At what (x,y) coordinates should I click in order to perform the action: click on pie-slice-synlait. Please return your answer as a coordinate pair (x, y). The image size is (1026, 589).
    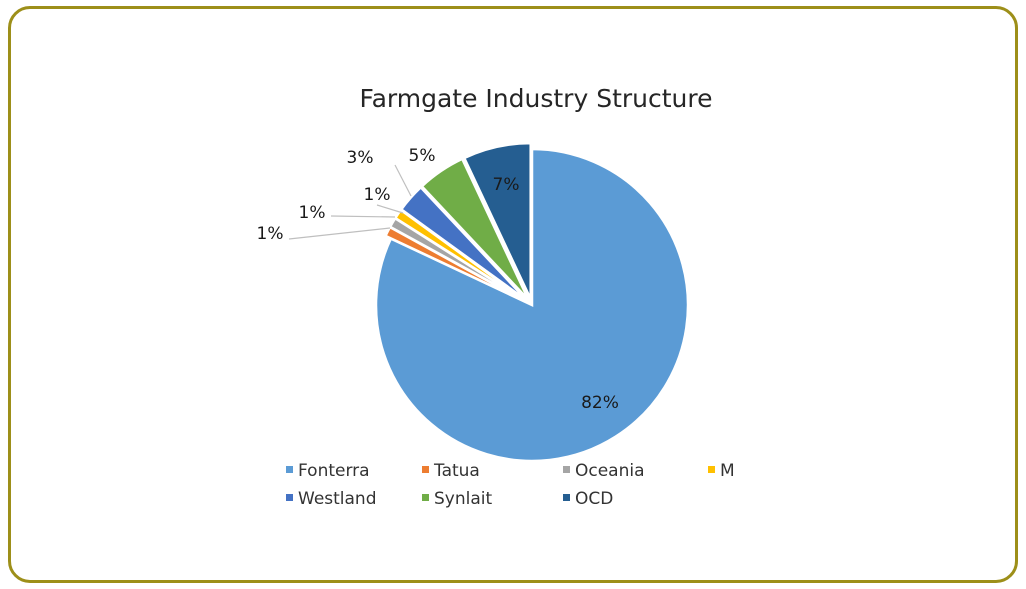
    Looking at the image, I should click on (475, 229).